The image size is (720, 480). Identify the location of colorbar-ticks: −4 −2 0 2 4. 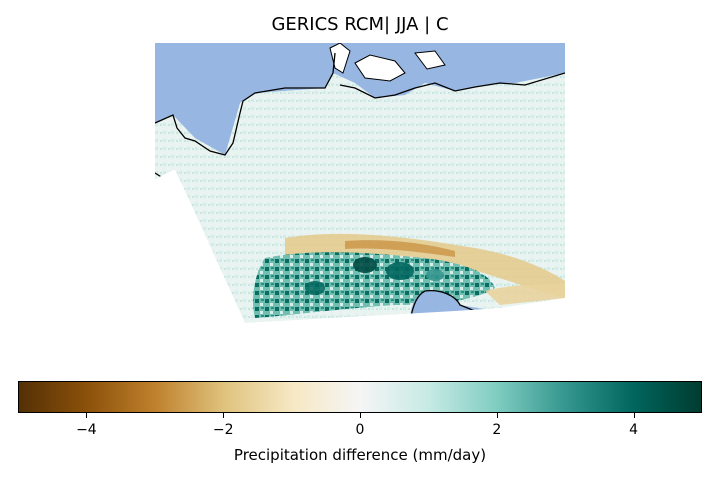
(360, 427).